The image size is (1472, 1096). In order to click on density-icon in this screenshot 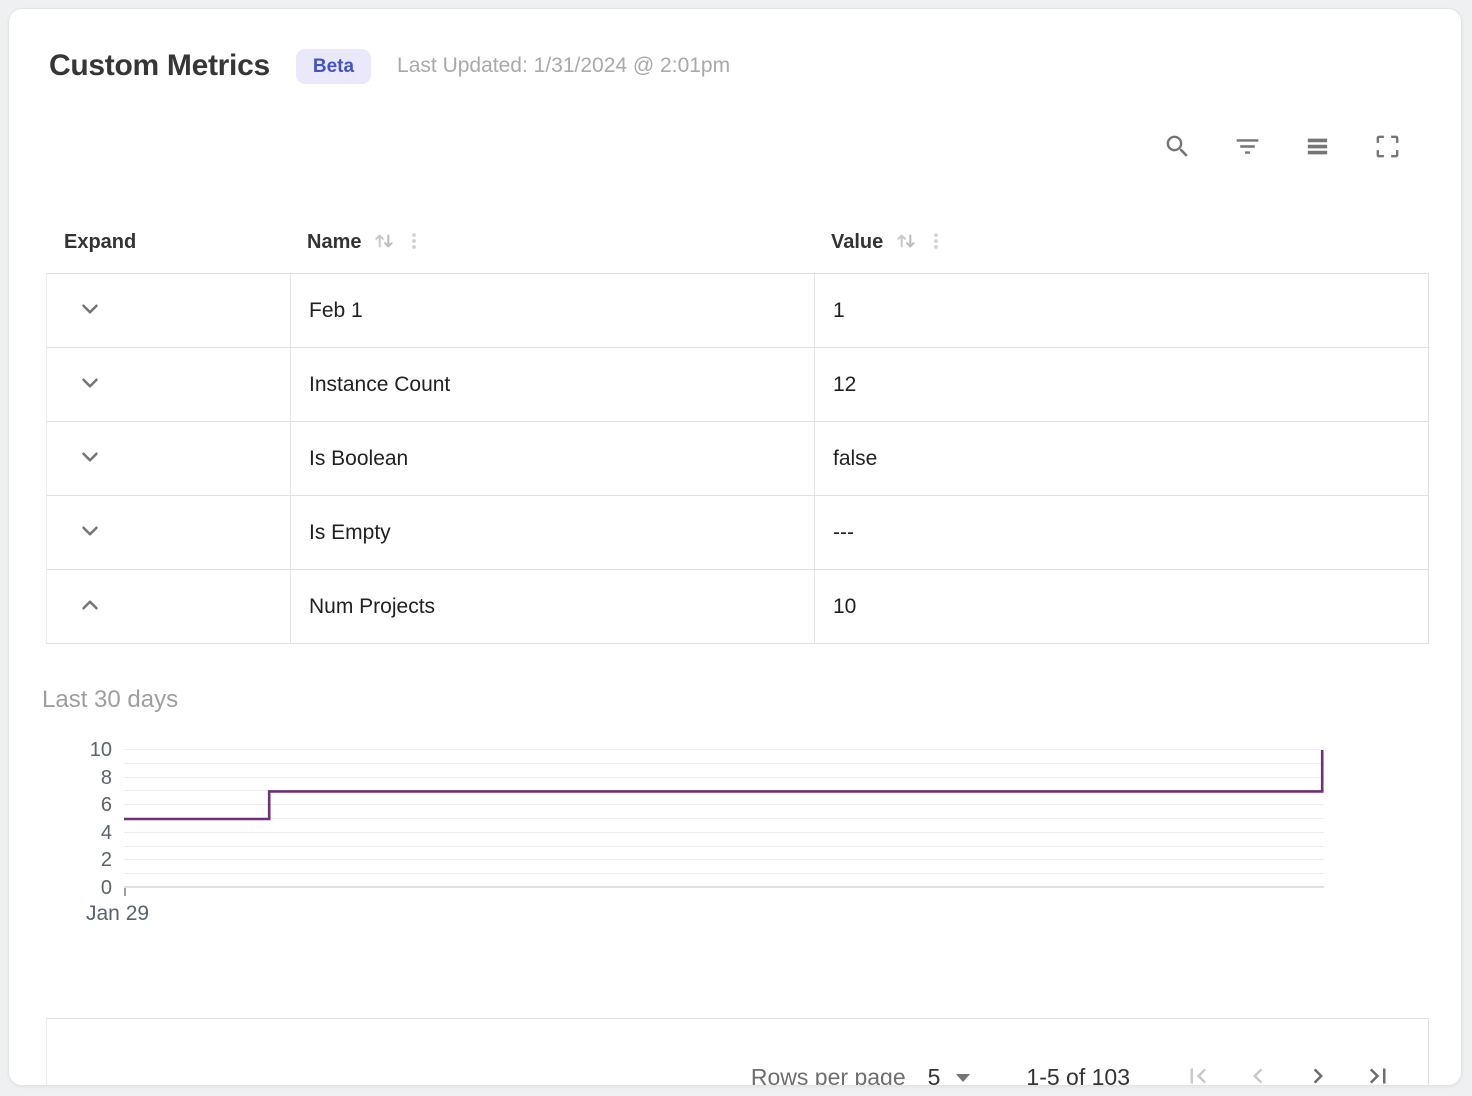, I will do `click(1317, 148)`.